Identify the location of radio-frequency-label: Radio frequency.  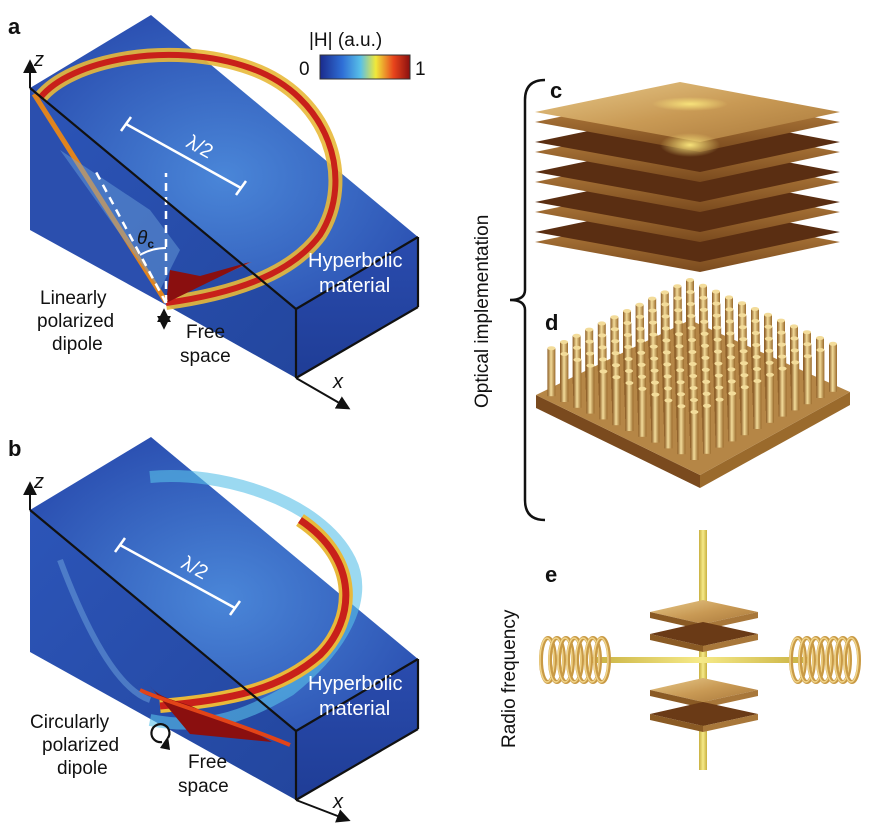
(509, 678).